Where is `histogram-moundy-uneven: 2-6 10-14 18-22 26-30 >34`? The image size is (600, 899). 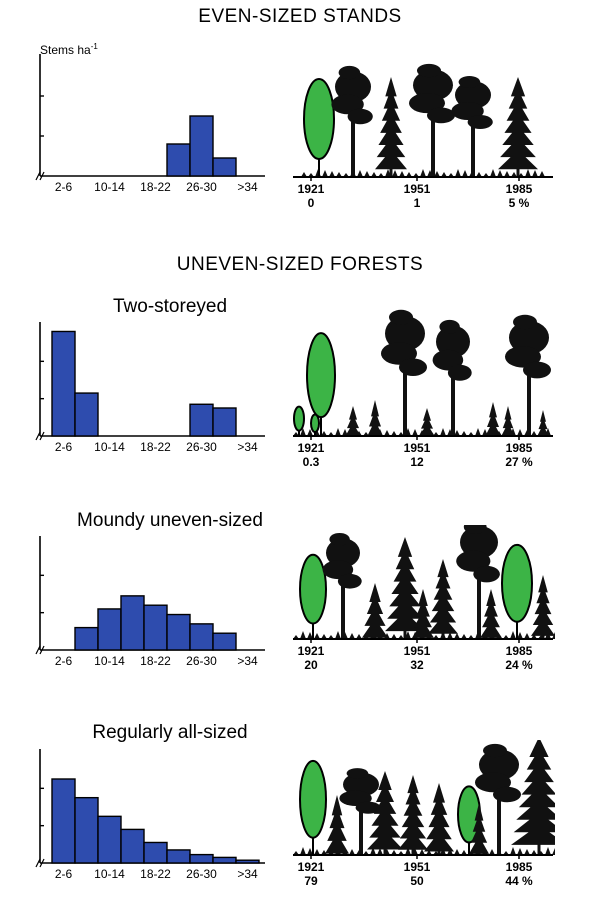 histogram-moundy-uneven: 2-6 10-14 18-22 26-30 >34 is located at coordinates (150, 602).